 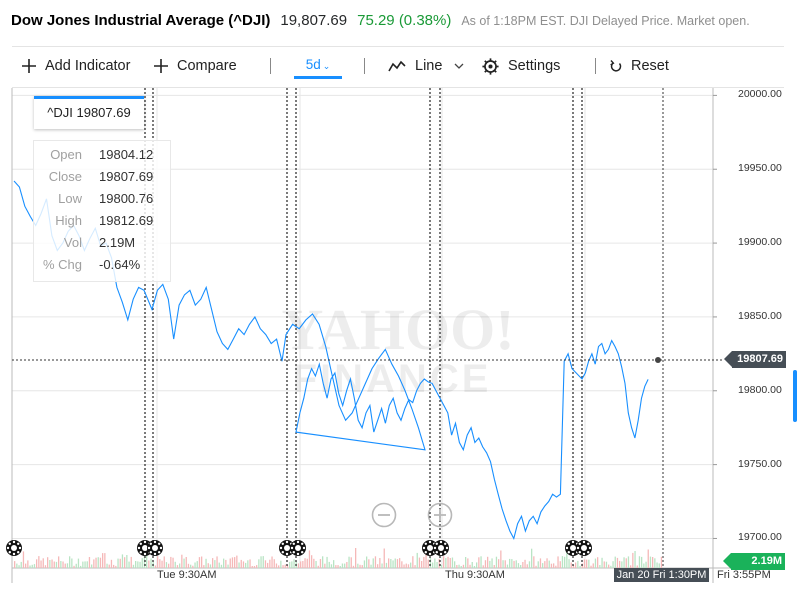 What do you see at coordinates (120, 264) in the screenshot?
I see `tooltip-value: -0.64%` at bounding box center [120, 264].